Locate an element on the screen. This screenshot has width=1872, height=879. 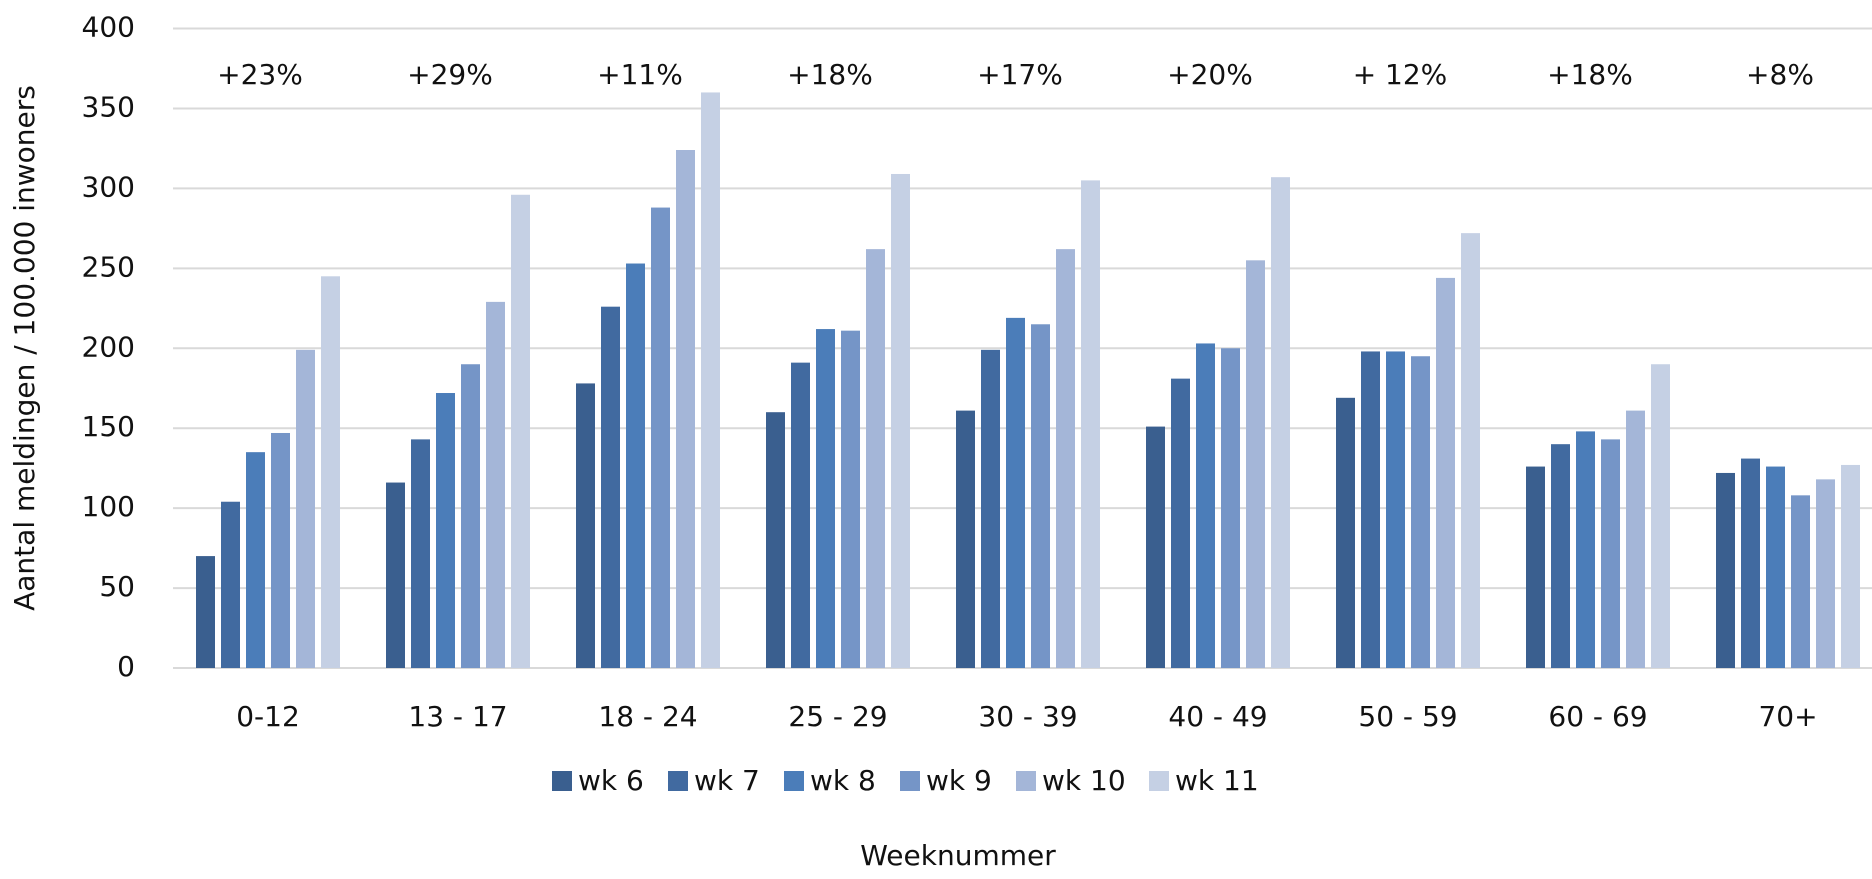
y-tick-label: 150 is located at coordinates (108, 426).